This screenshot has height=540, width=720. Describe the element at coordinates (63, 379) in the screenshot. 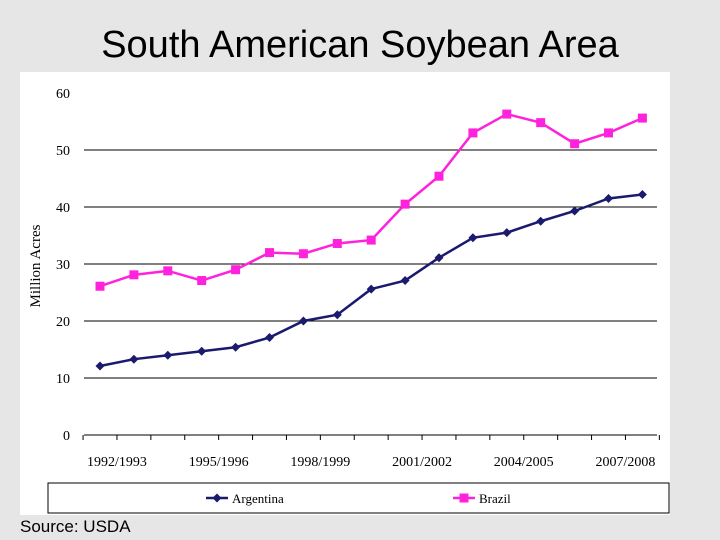

I see `y-tick-label: 10` at that location.